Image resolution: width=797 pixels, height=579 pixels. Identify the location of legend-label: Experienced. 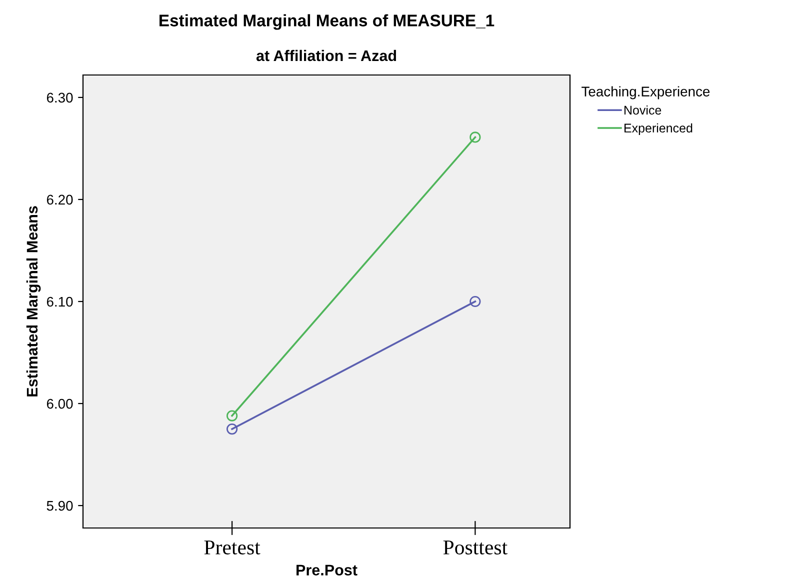
(658, 129).